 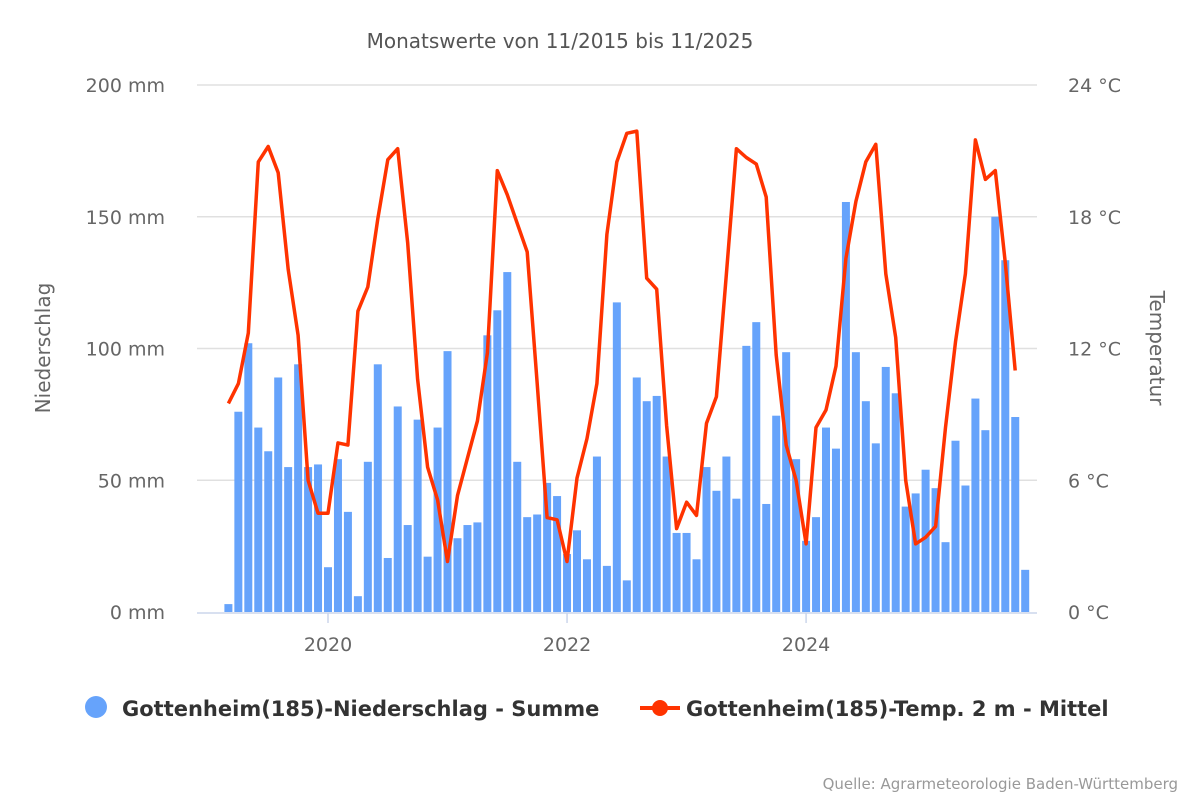 What do you see at coordinates (43, 348) in the screenshot?
I see `y-left-axis-title: Niederschlag` at bounding box center [43, 348].